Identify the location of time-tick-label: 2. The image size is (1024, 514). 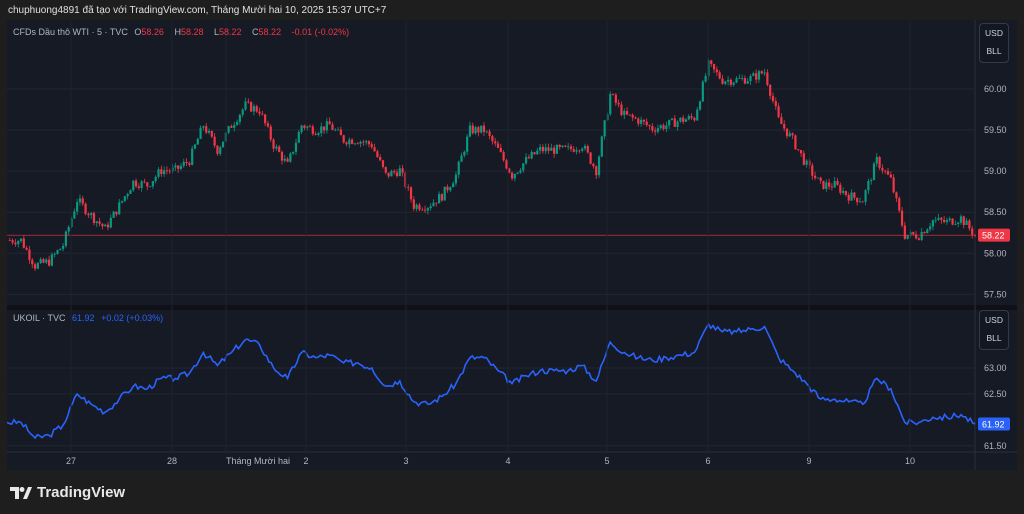
(305, 461).